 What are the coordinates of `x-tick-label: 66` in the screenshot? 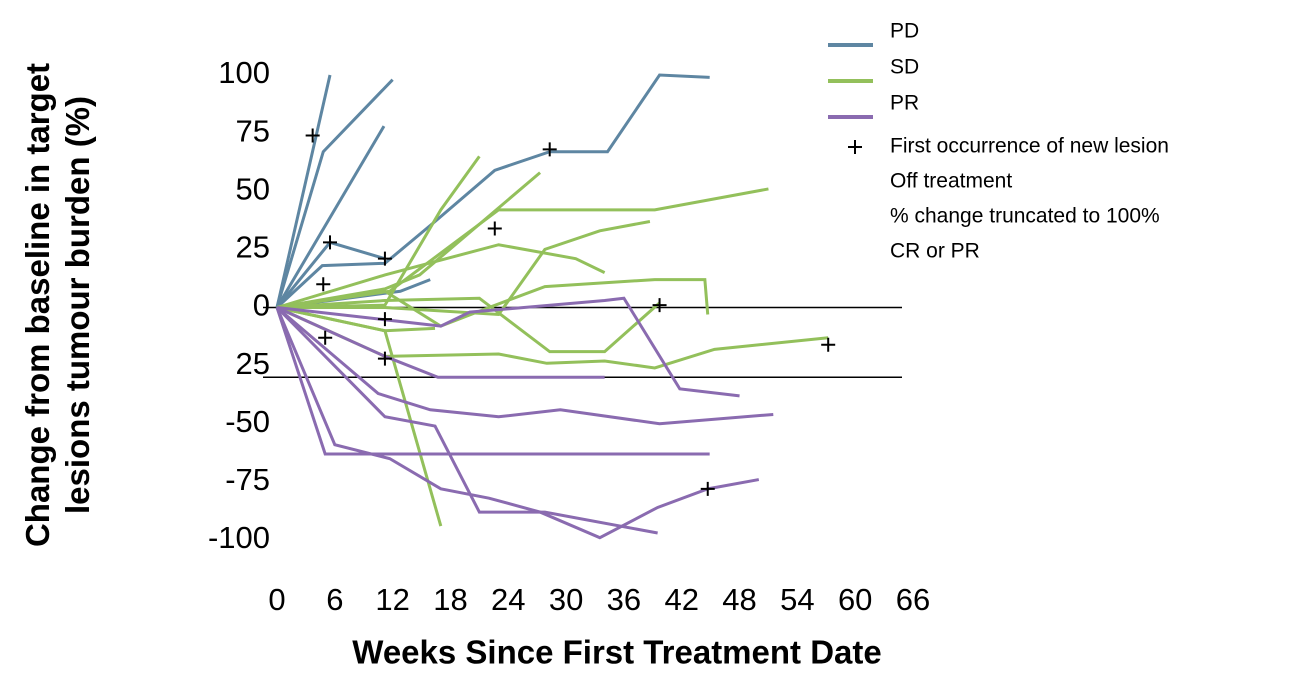 It's located at (913, 599).